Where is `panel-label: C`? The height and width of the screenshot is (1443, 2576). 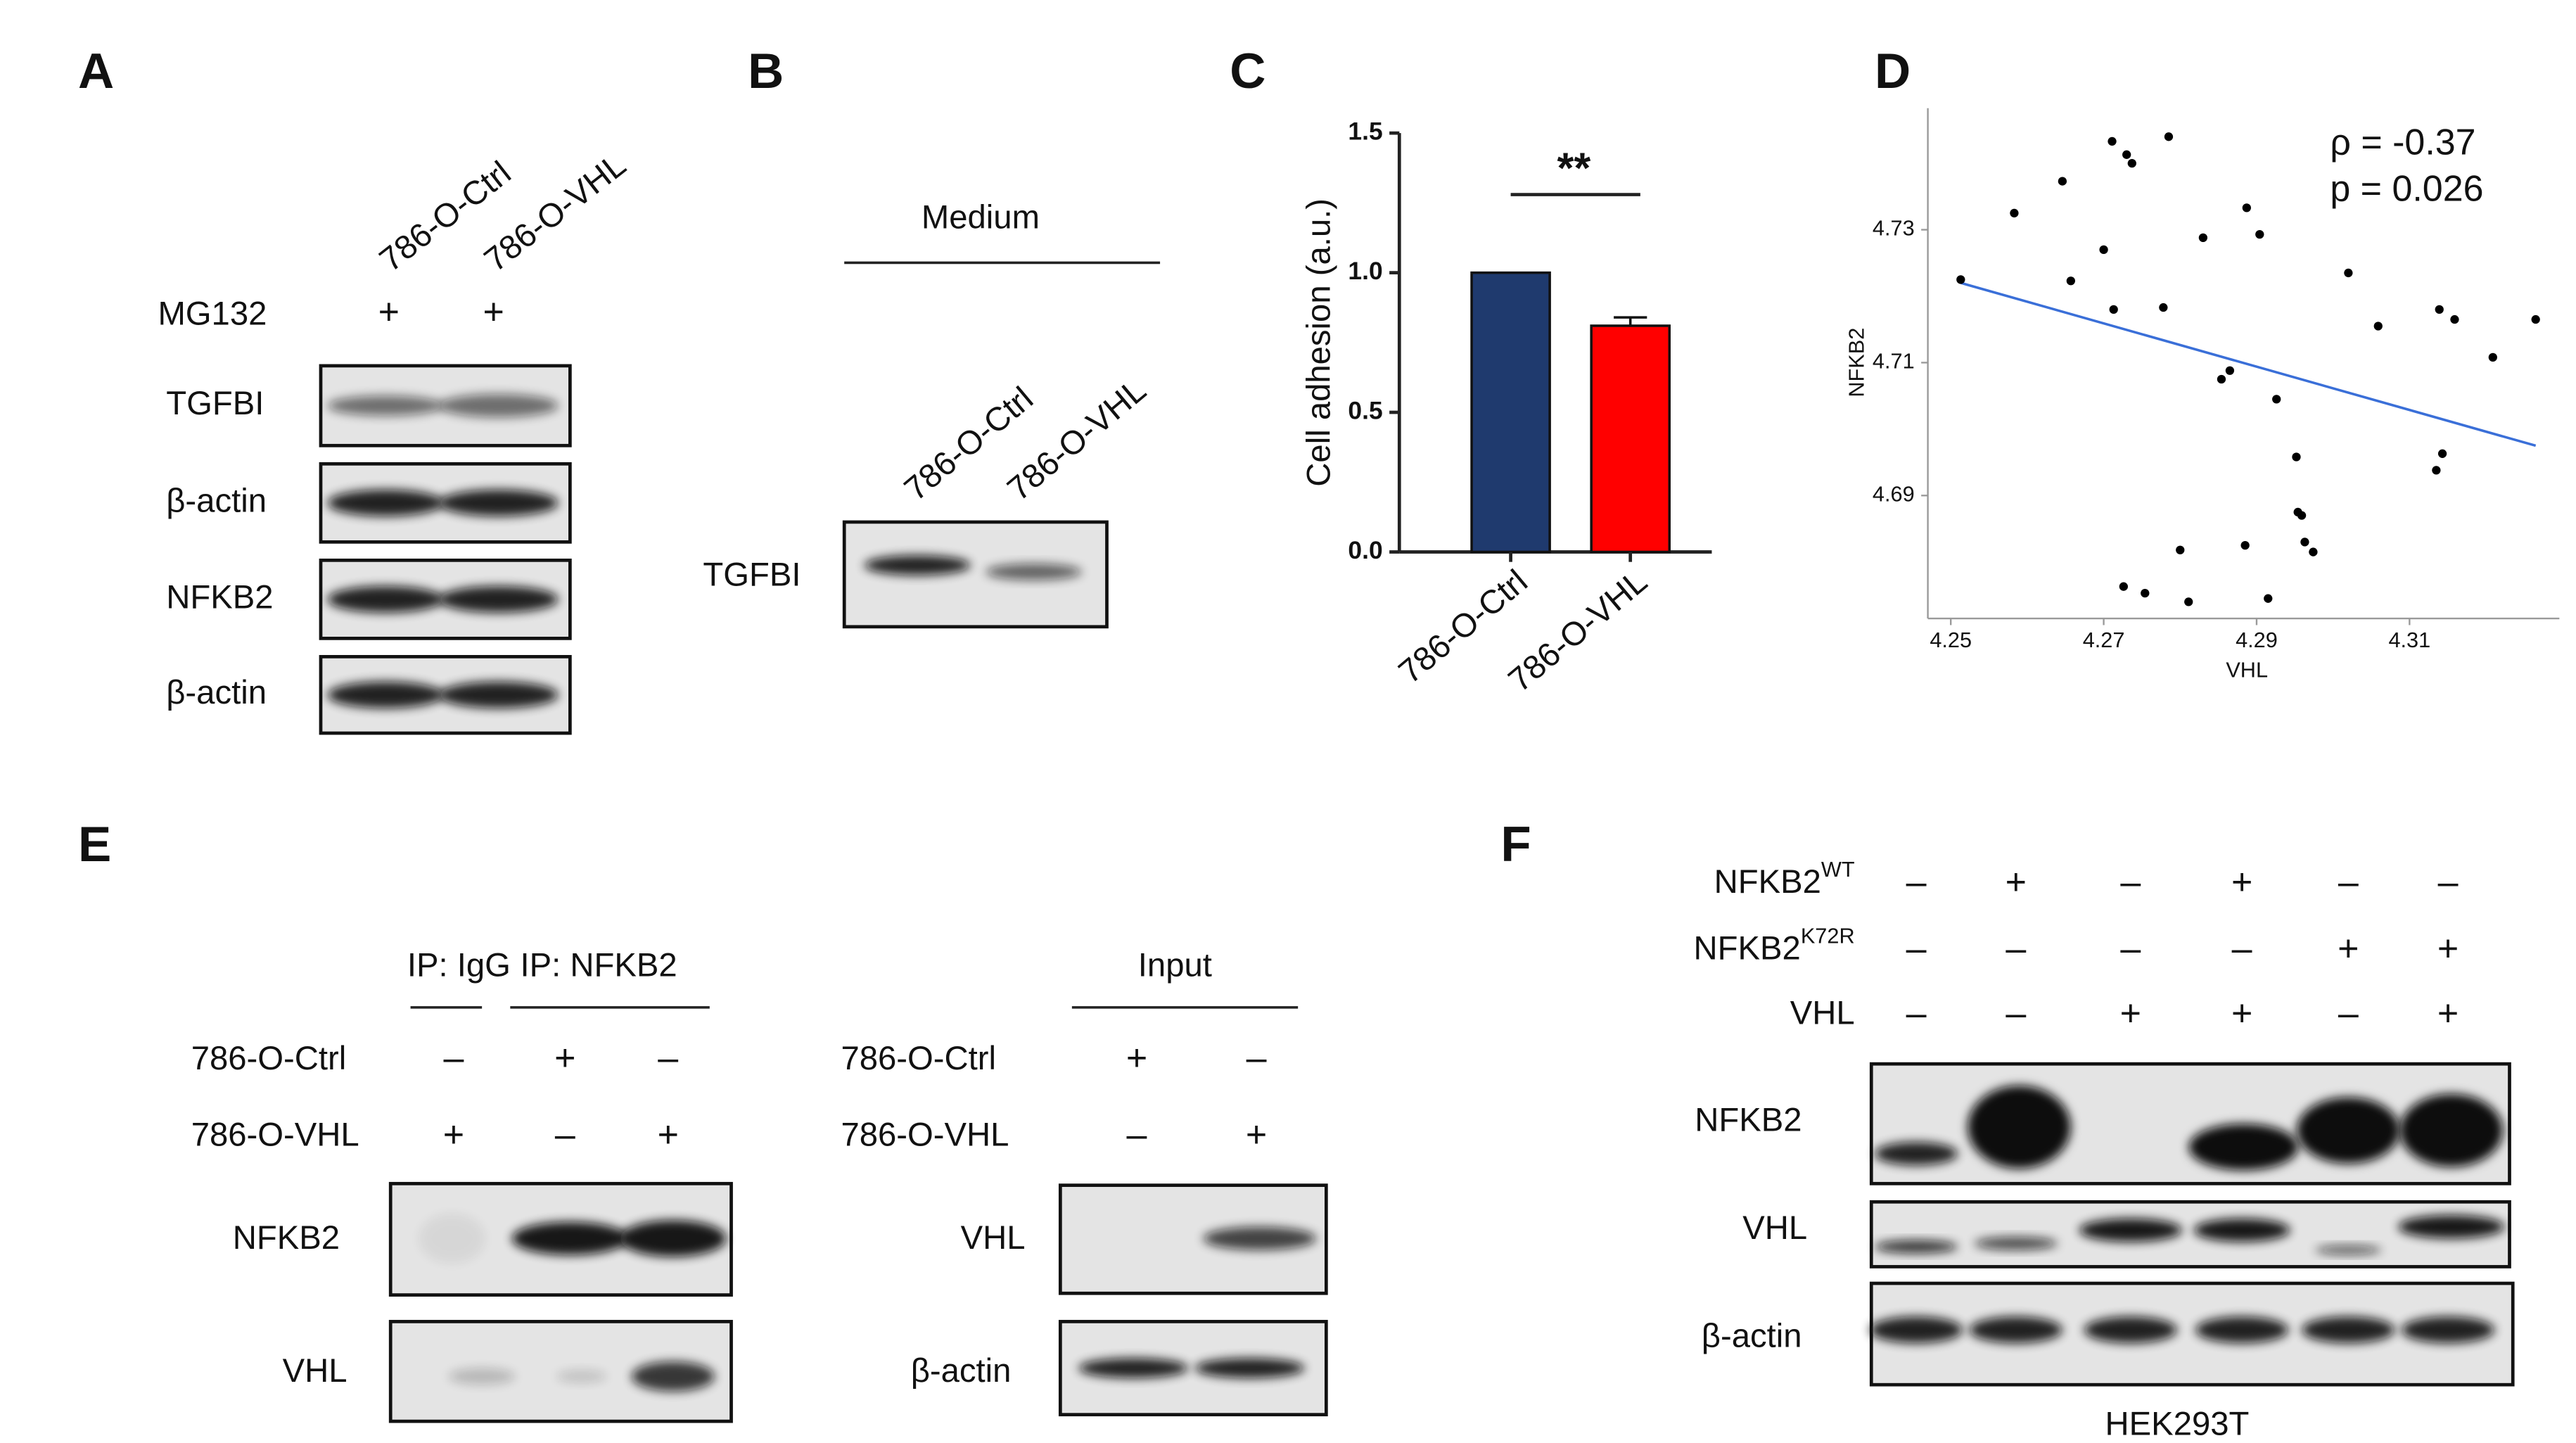
panel-label: C is located at coordinates (1247, 71).